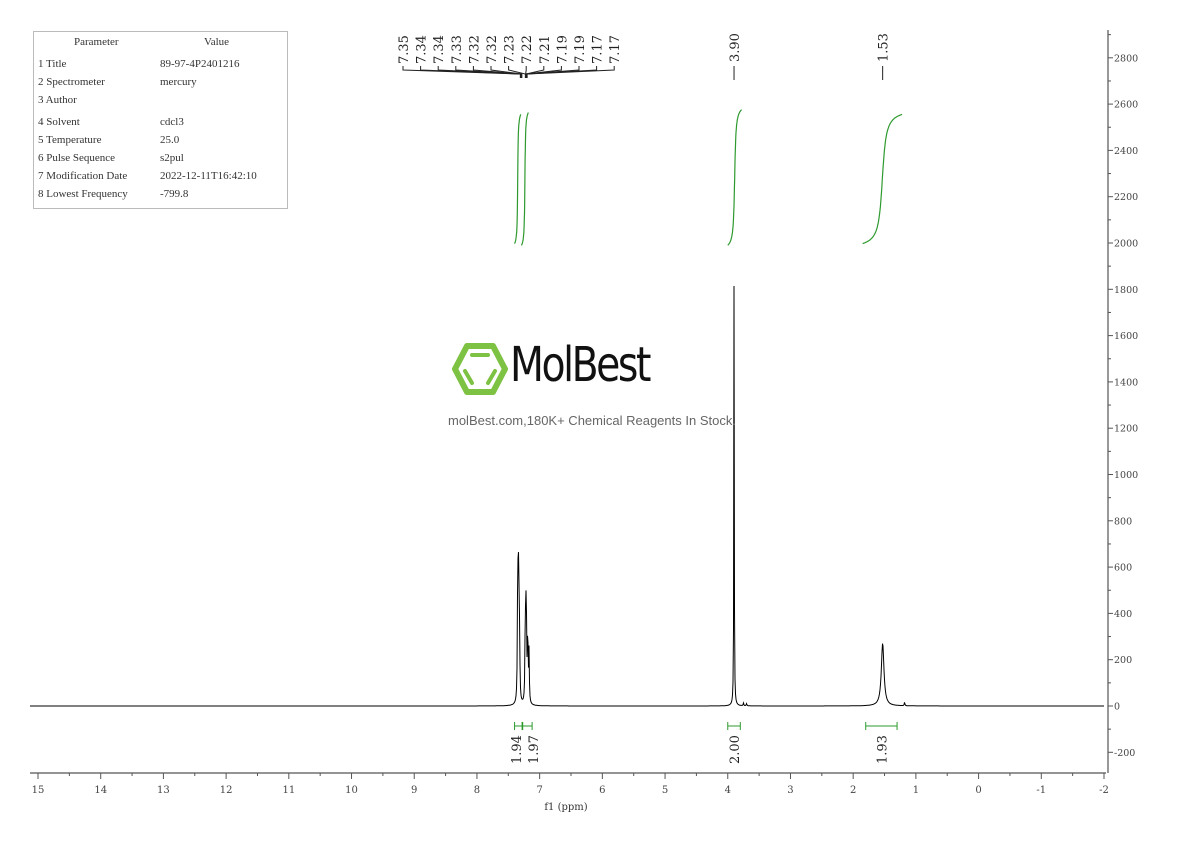 This screenshot has width=1190, height=841. What do you see at coordinates (70, 140) in the screenshot?
I see `parameter-name: 5 Temperature` at bounding box center [70, 140].